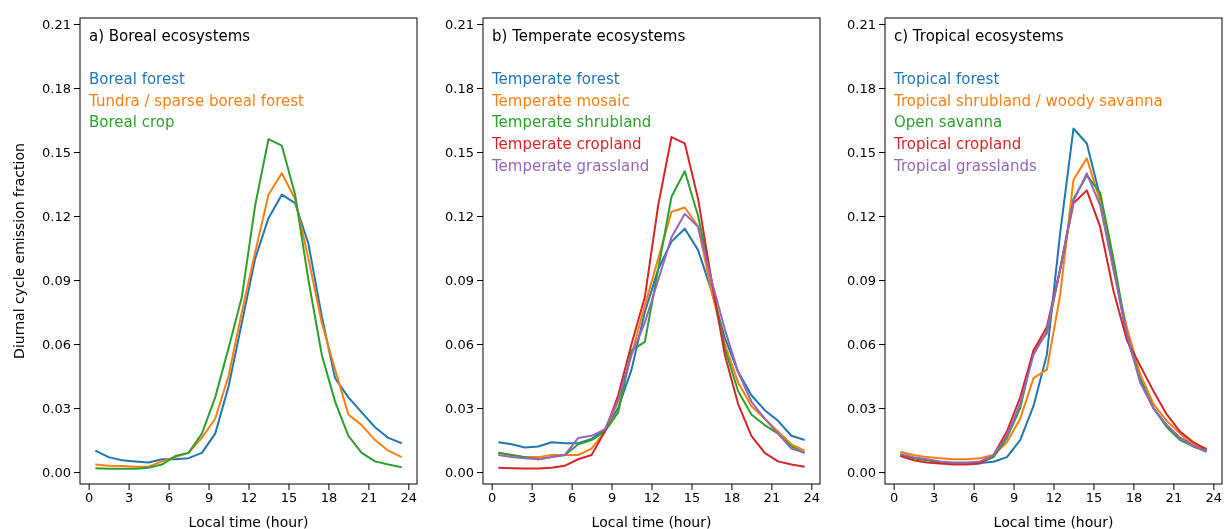 The height and width of the screenshot is (529, 1232). What do you see at coordinates (570, 165) in the screenshot?
I see `text: Temperate grassland` at bounding box center [570, 165].